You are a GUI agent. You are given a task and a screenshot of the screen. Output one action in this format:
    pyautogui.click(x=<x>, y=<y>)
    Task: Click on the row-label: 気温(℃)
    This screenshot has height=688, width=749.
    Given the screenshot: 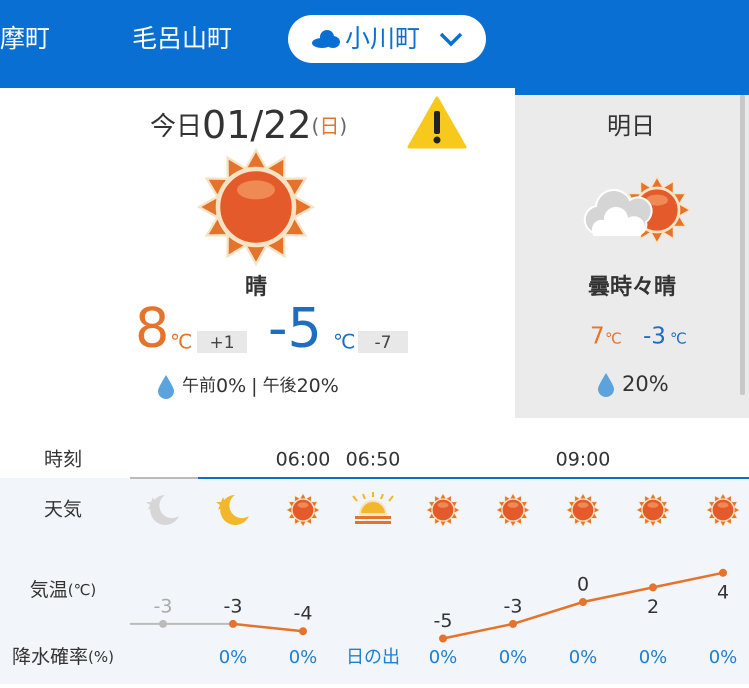 What is the action you would take?
    pyautogui.click(x=63, y=590)
    